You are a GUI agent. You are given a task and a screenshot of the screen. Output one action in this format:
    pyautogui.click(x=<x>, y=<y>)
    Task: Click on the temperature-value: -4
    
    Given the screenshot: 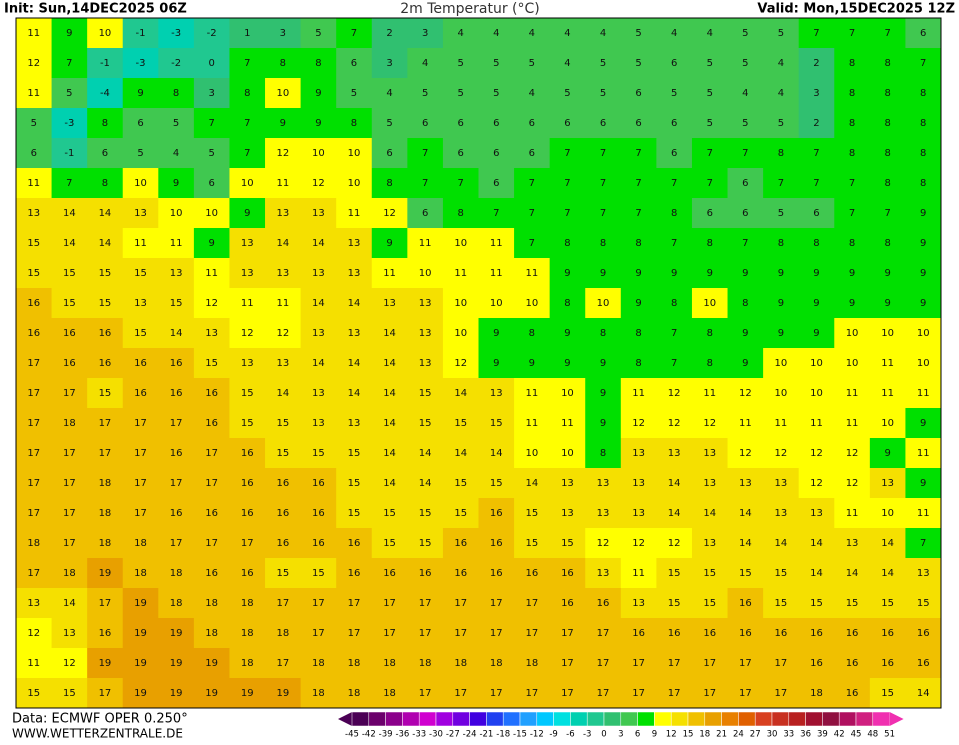 What is the action you would take?
    pyautogui.click(x=105, y=93)
    